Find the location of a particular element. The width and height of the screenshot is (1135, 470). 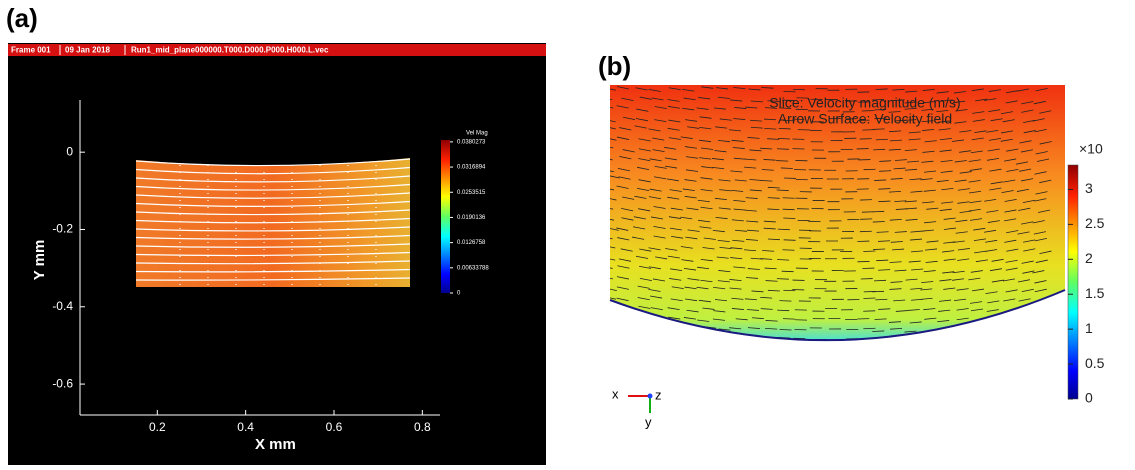

colorbar-title: Vel Mag is located at coordinates (477, 134).